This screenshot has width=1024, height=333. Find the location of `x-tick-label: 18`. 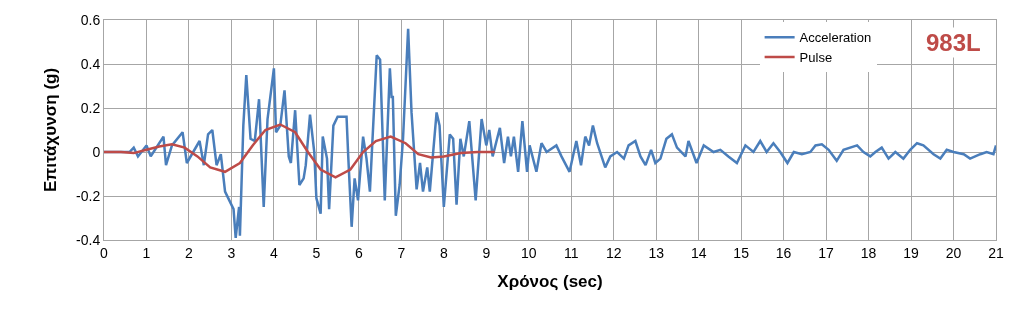

x-tick-label: 18 is located at coordinates (868, 252).